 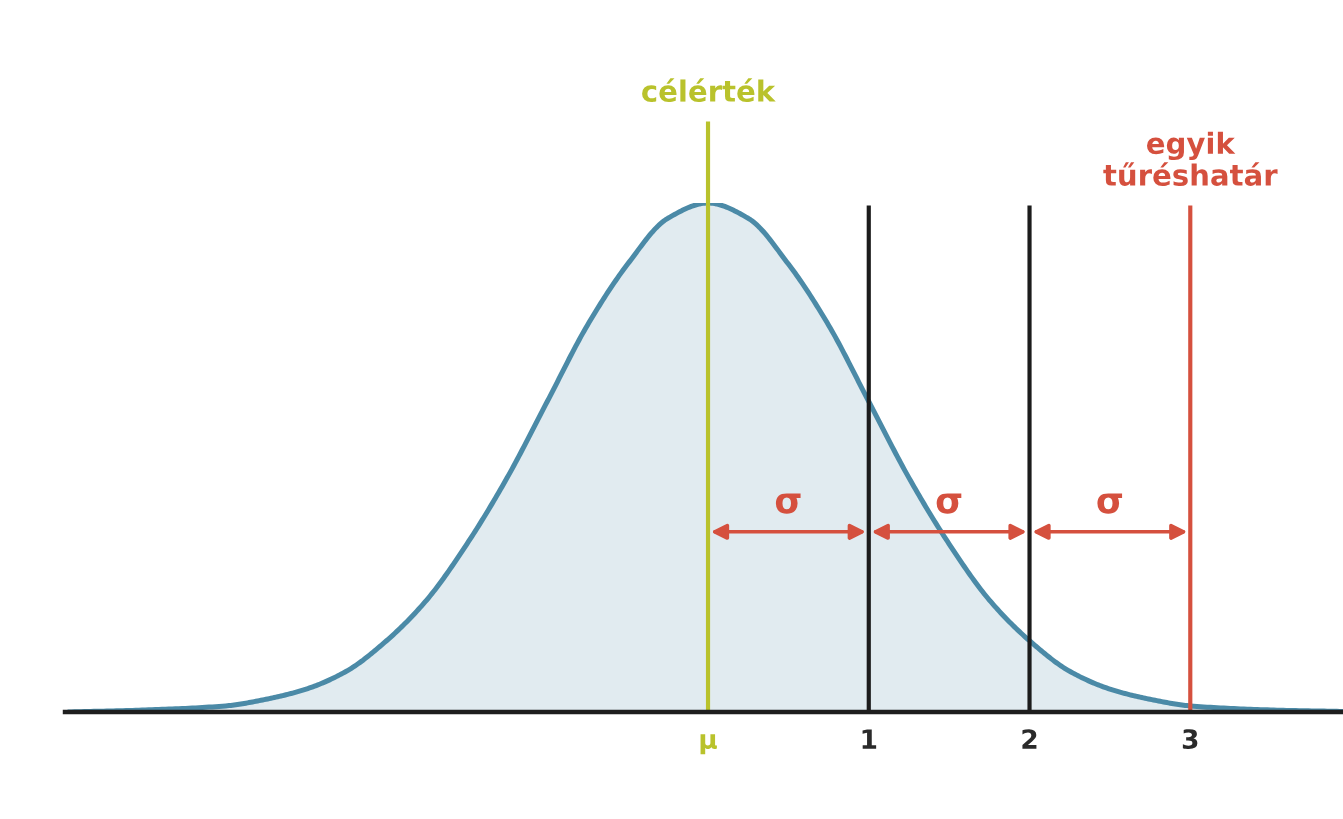 What do you see at coordinates (869, 739) in the screenshot?
I see `x-tick-label: 1` at bounding box center [869, 739].